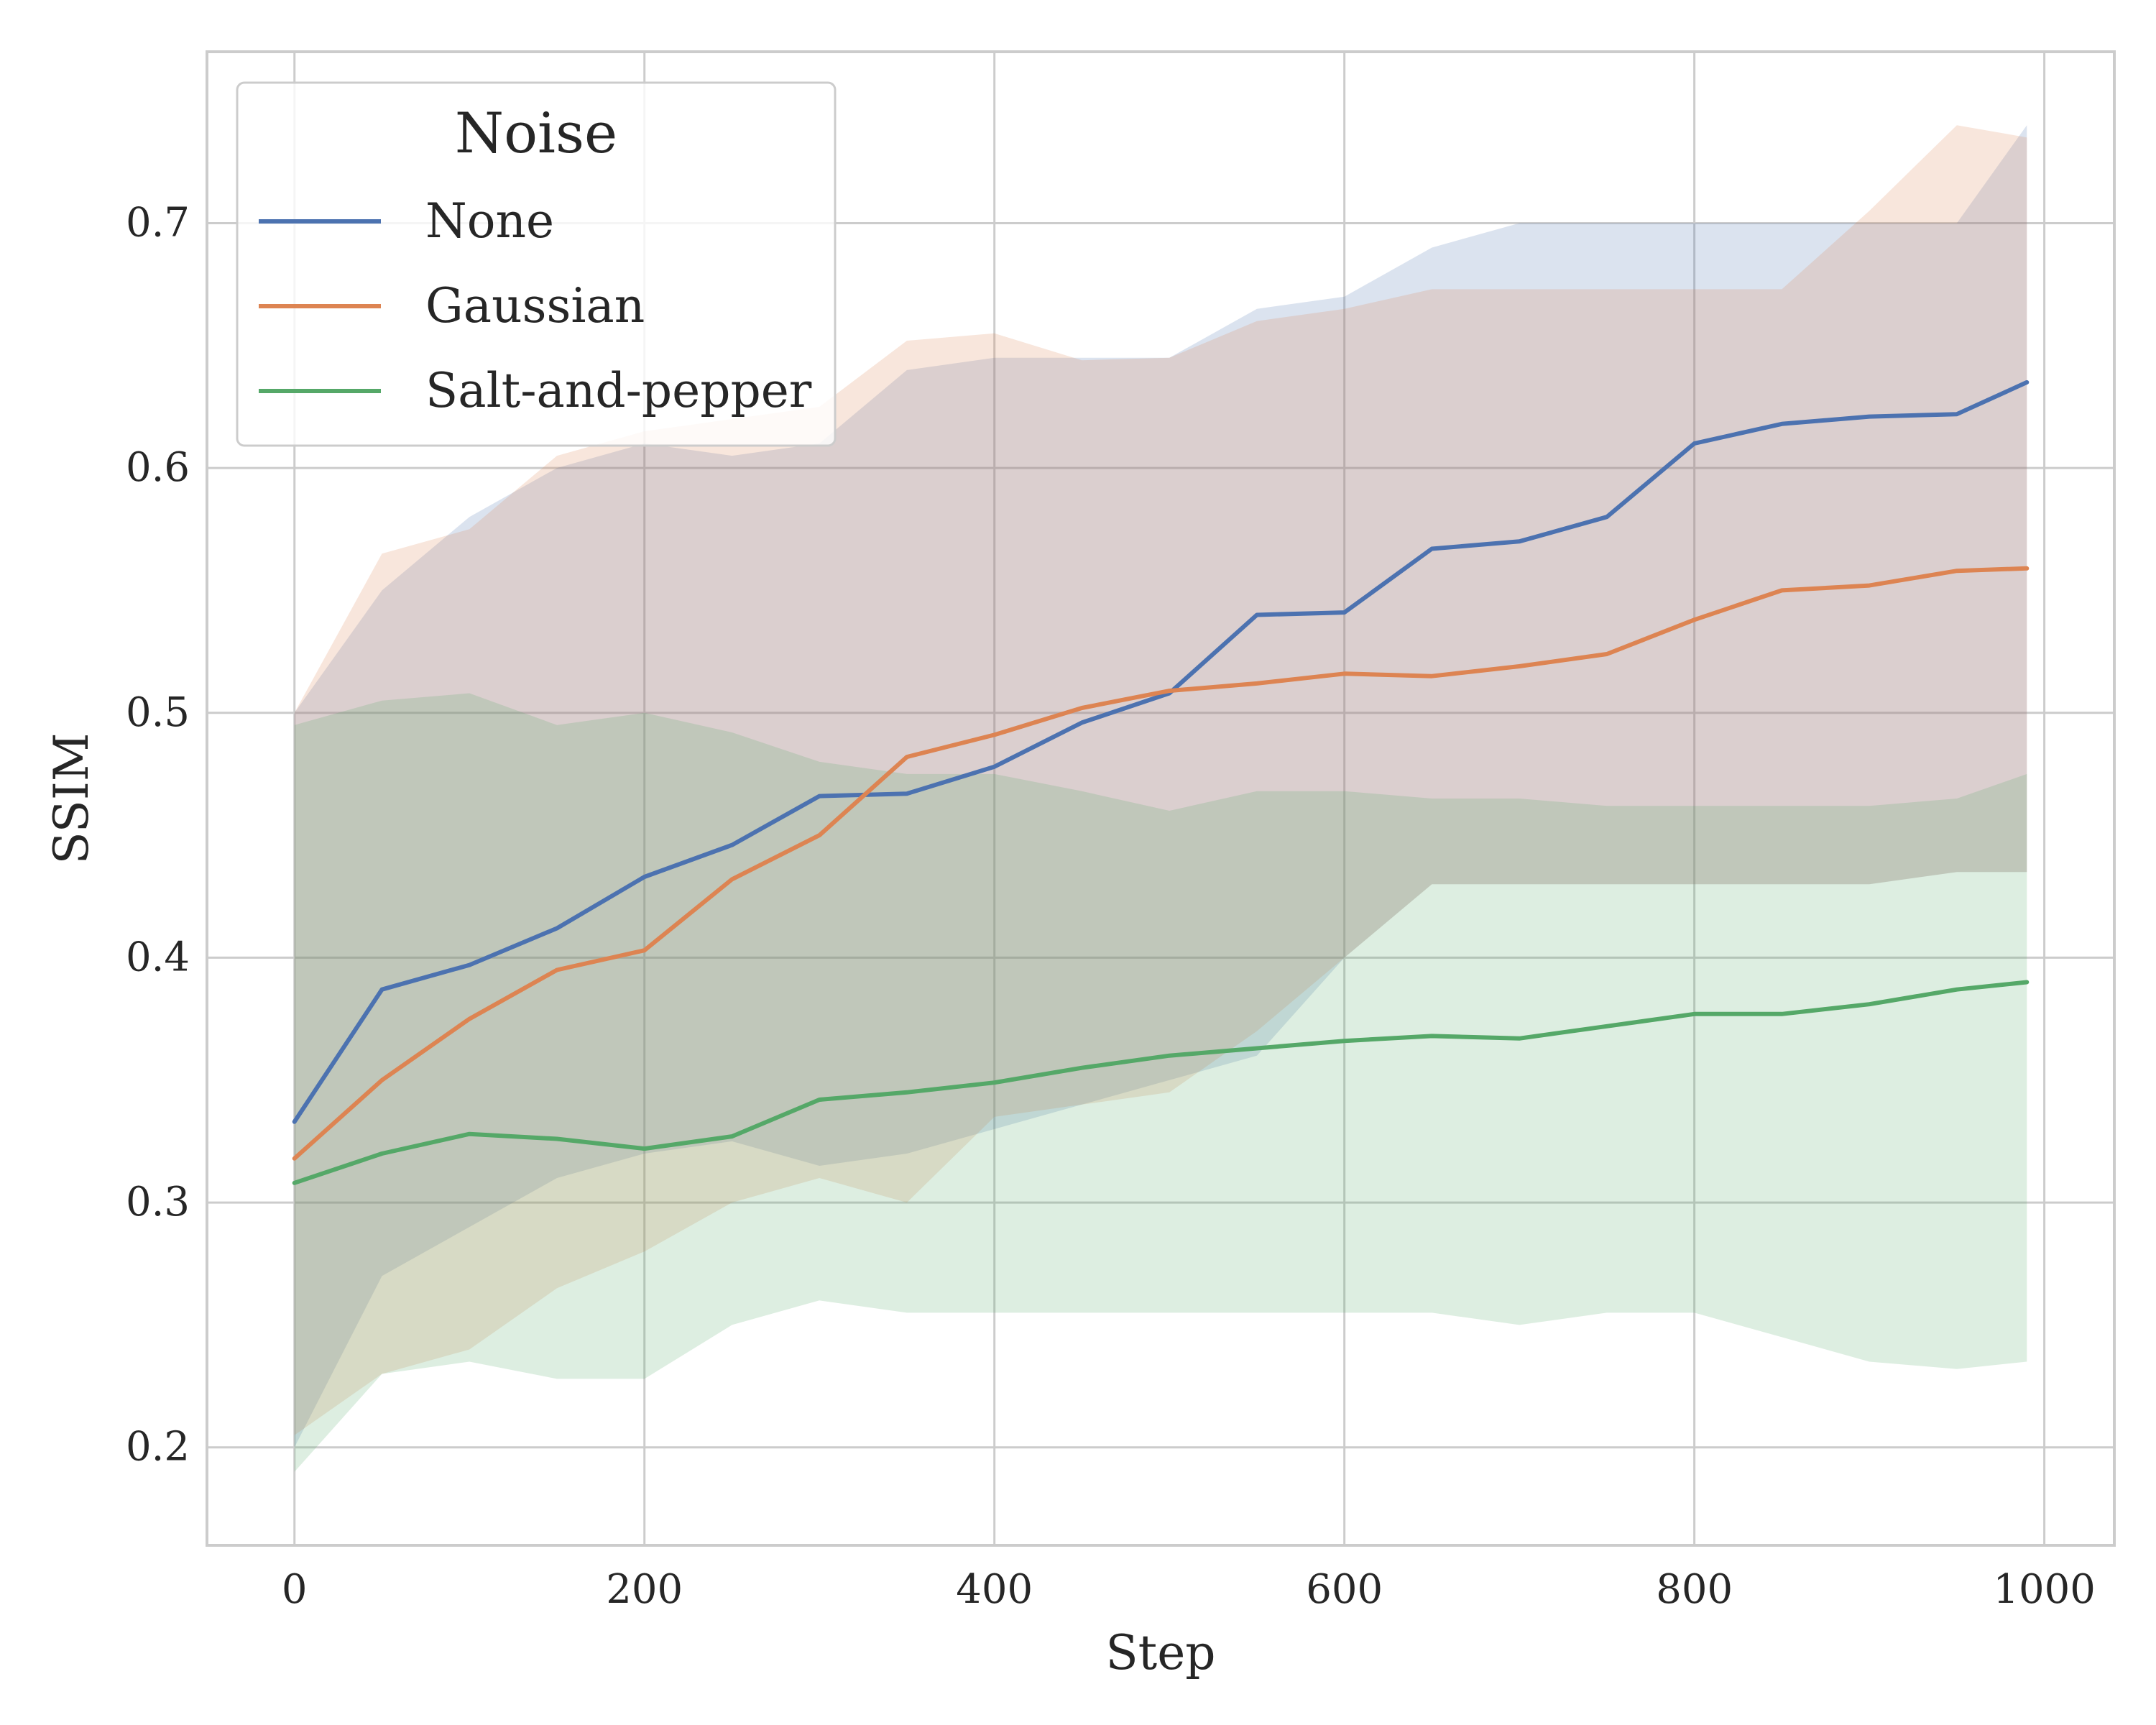  I want to click on y-tick-label: 0.5, so click(158, 712).